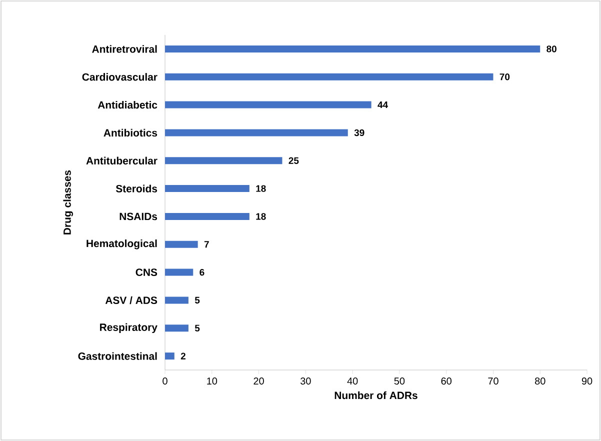 This screenshot has width=601, height=441. Describe the element at coordinates (129, 328) in the screenshot. I see `y-tick-label: Respiratory` at that location.